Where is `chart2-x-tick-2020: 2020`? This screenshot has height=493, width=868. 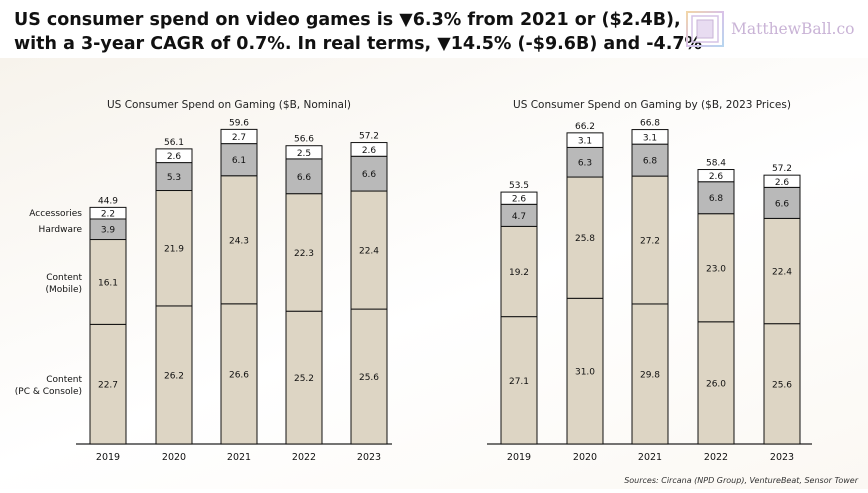
chart2-x-tick-2020: 2020 is located at coordinates (585, 457).